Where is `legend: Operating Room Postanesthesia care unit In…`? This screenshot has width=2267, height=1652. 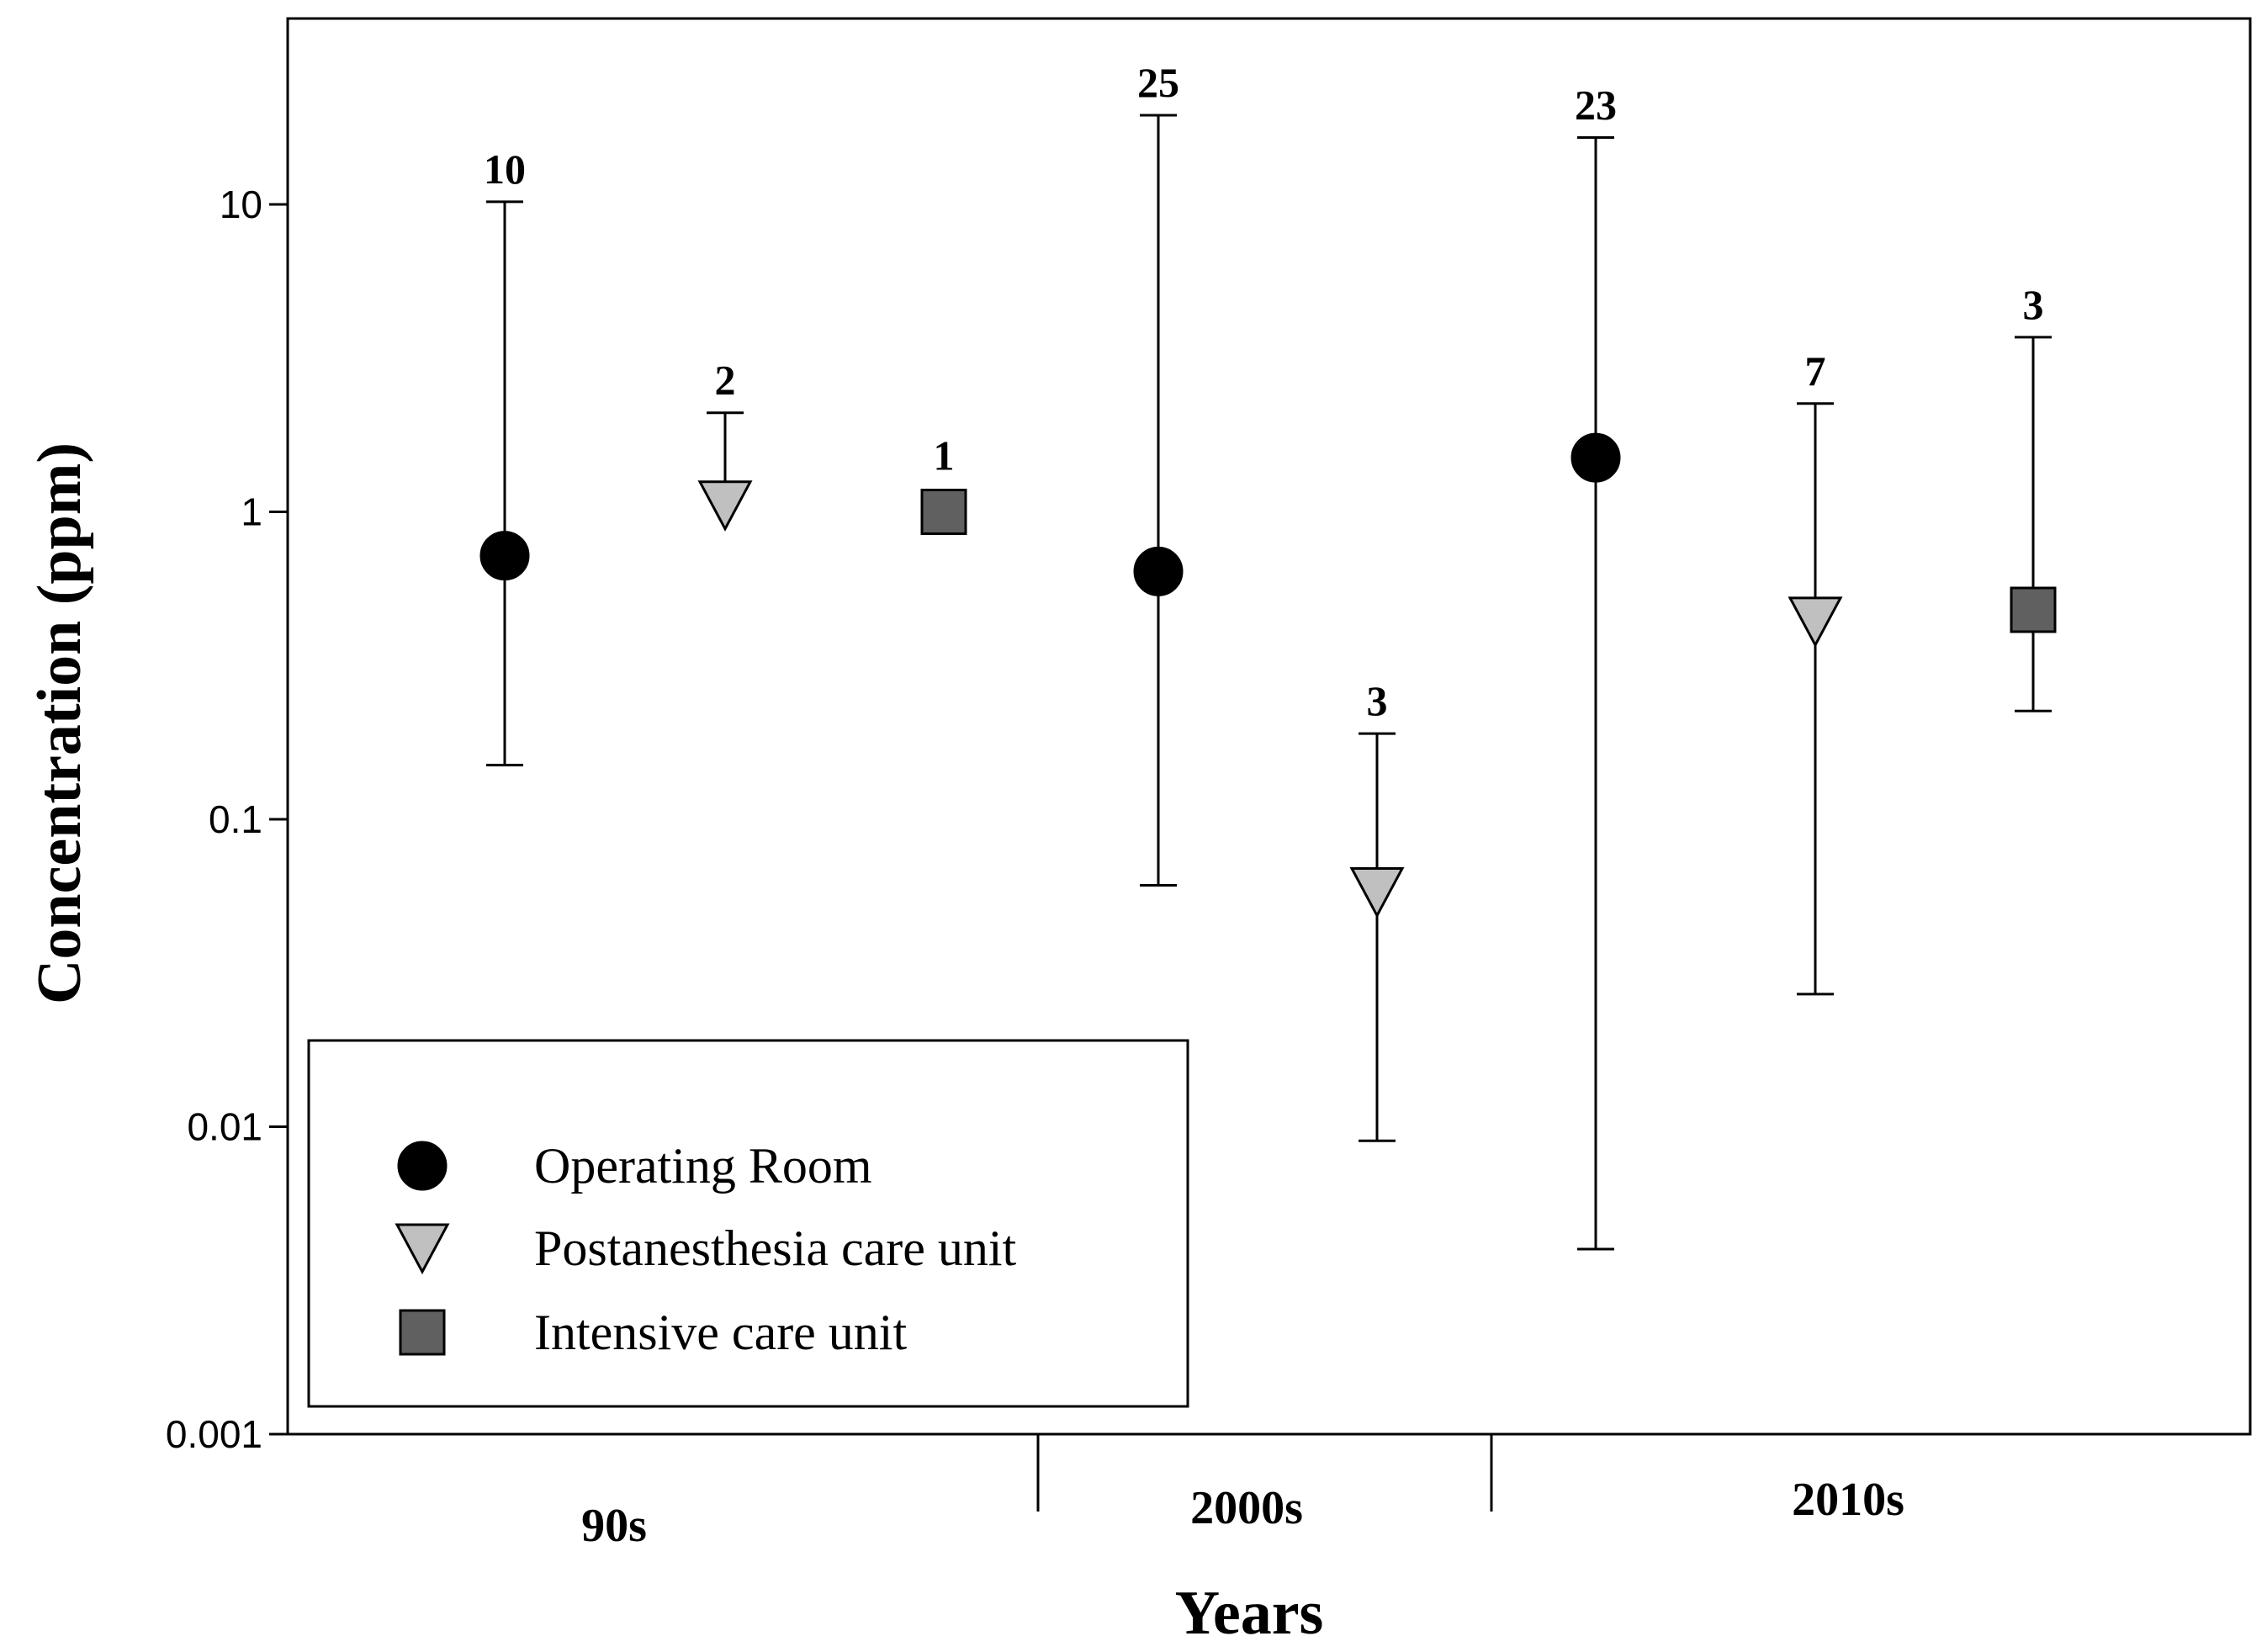 legend: Operating Room Postanesthesia care unit In… is located at coordinates (748, 1223).